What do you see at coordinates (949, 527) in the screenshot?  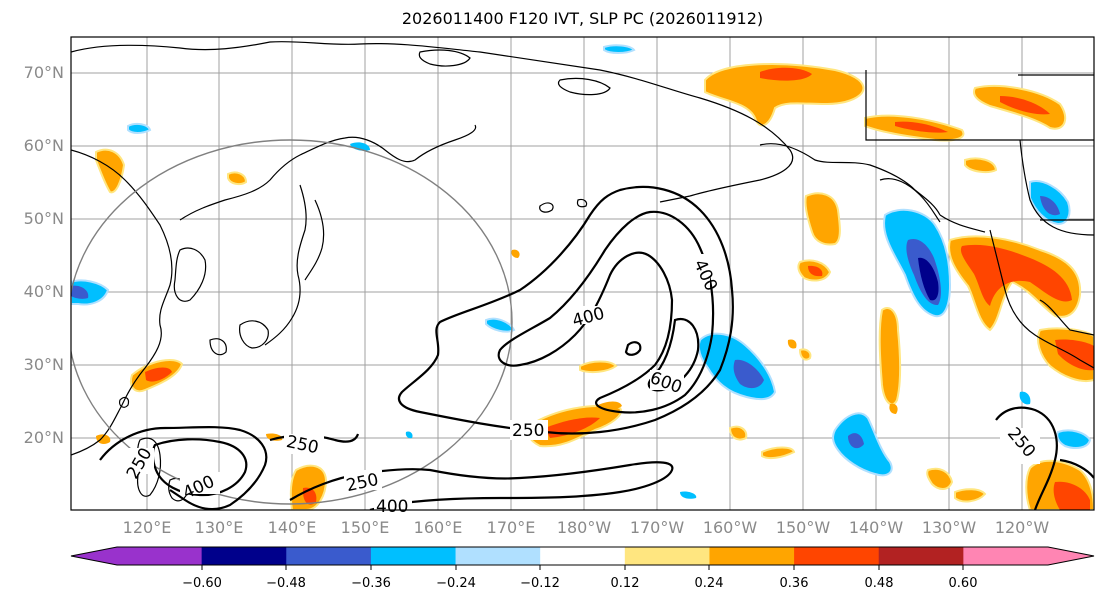 I see `lon-label-130w: 130°W` at bounding box center [949, 527].